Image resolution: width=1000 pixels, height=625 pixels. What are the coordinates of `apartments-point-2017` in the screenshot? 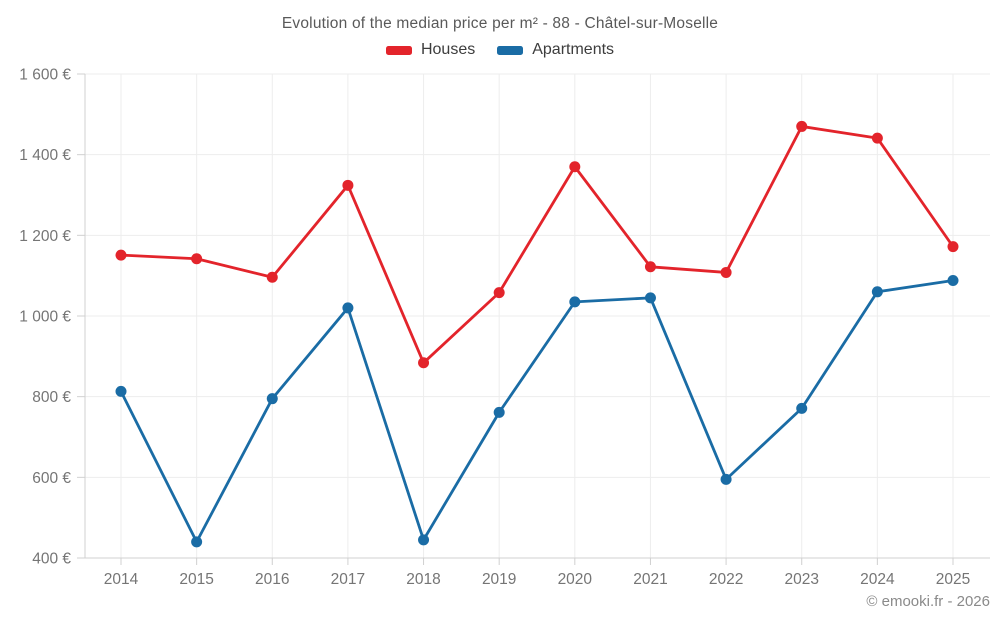 It's located at (348, 308).